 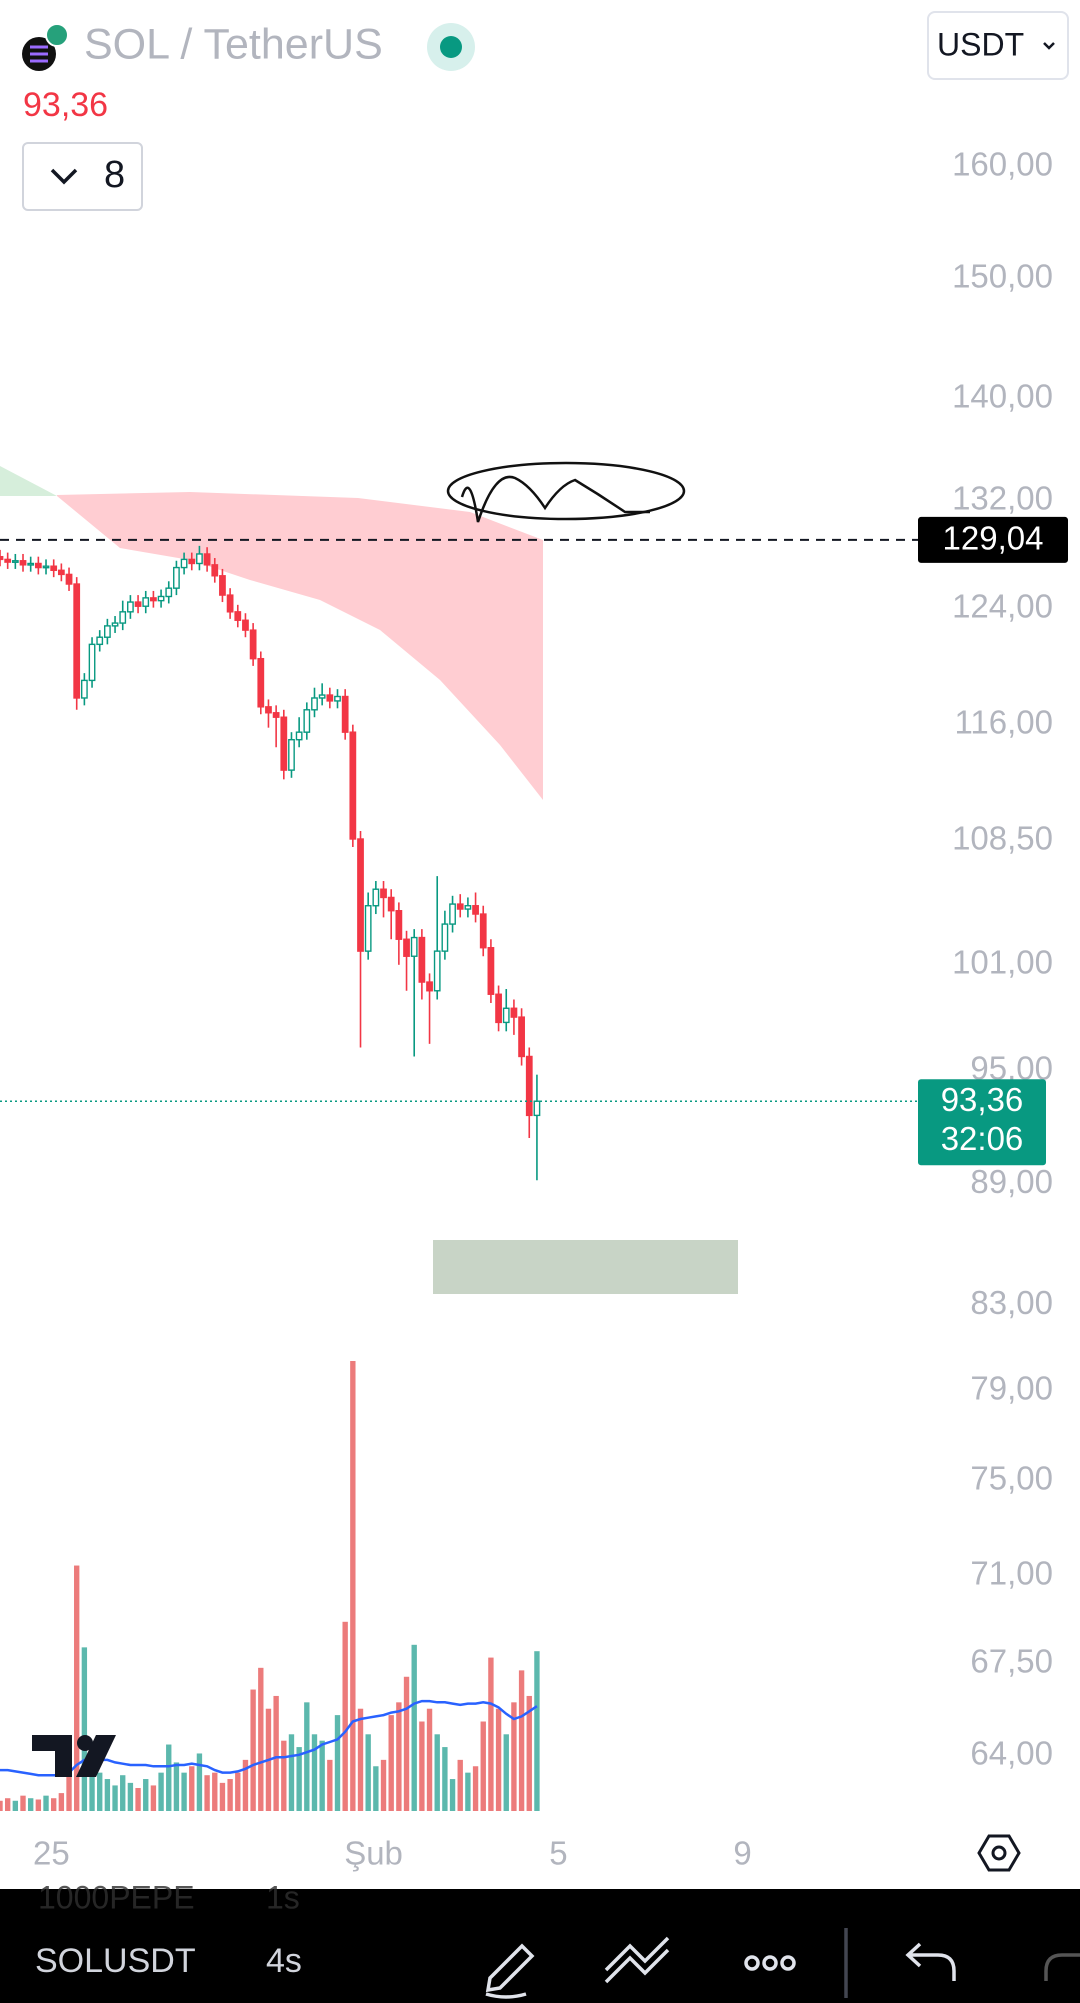 I want to click on y-tick-label: 160,00, so click(x=1002, y=164).